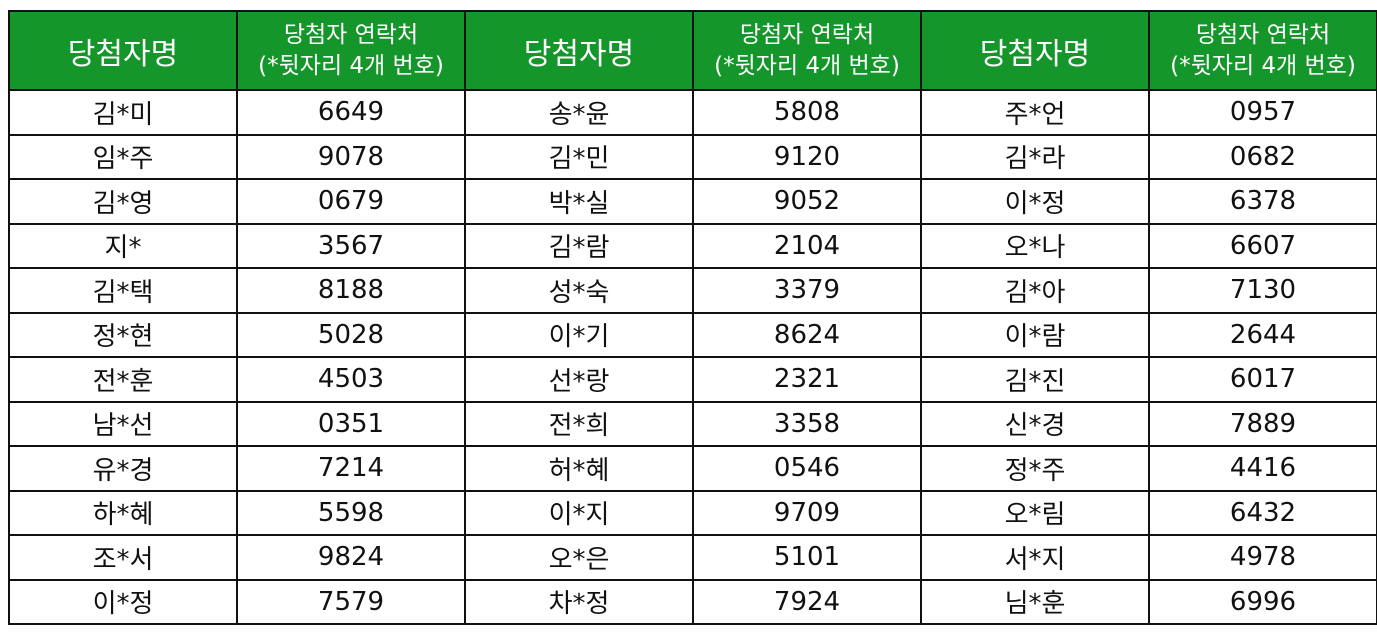  What do you see at coordinates (123, 156) in the screenshot?
I see `winner-name-cell: 임*주` at bounding box center [123, 156].